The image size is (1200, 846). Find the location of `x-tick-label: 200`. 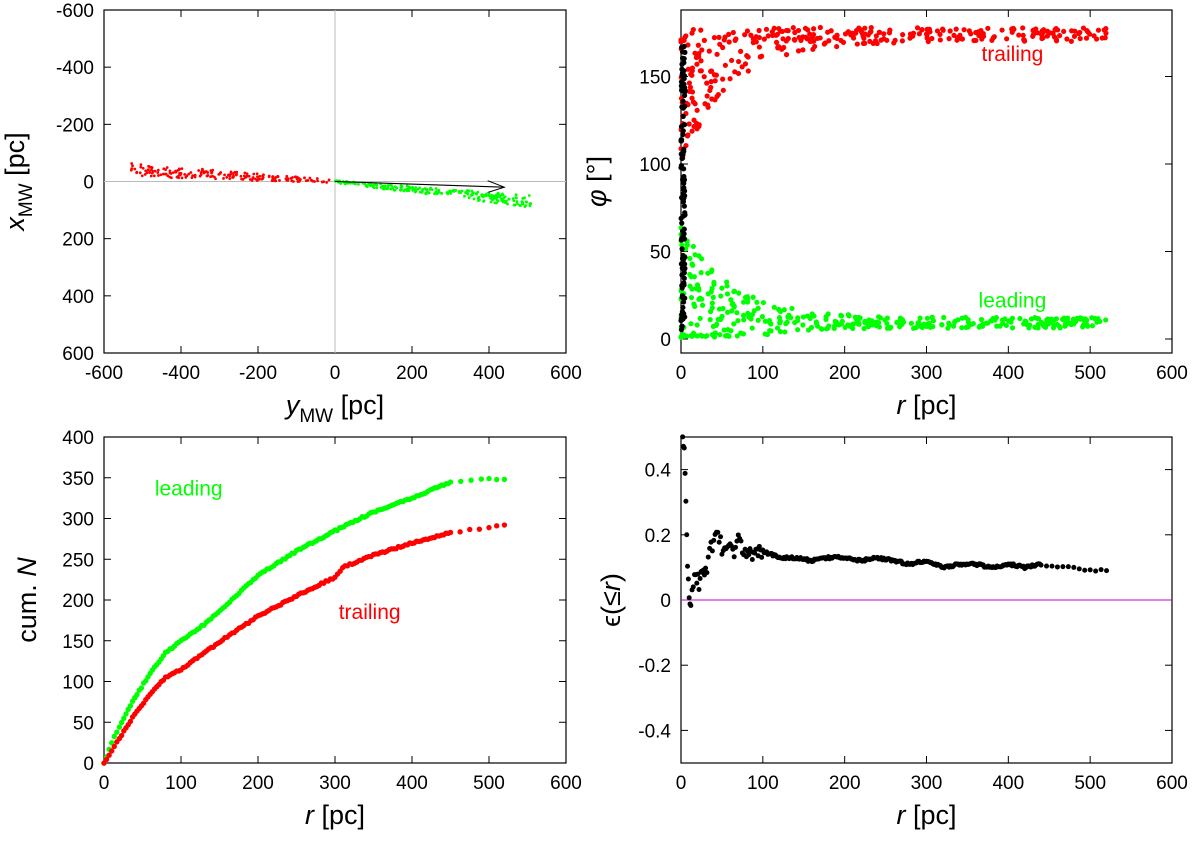

x-tick-label: 200 is located at coordinates (845, 783).